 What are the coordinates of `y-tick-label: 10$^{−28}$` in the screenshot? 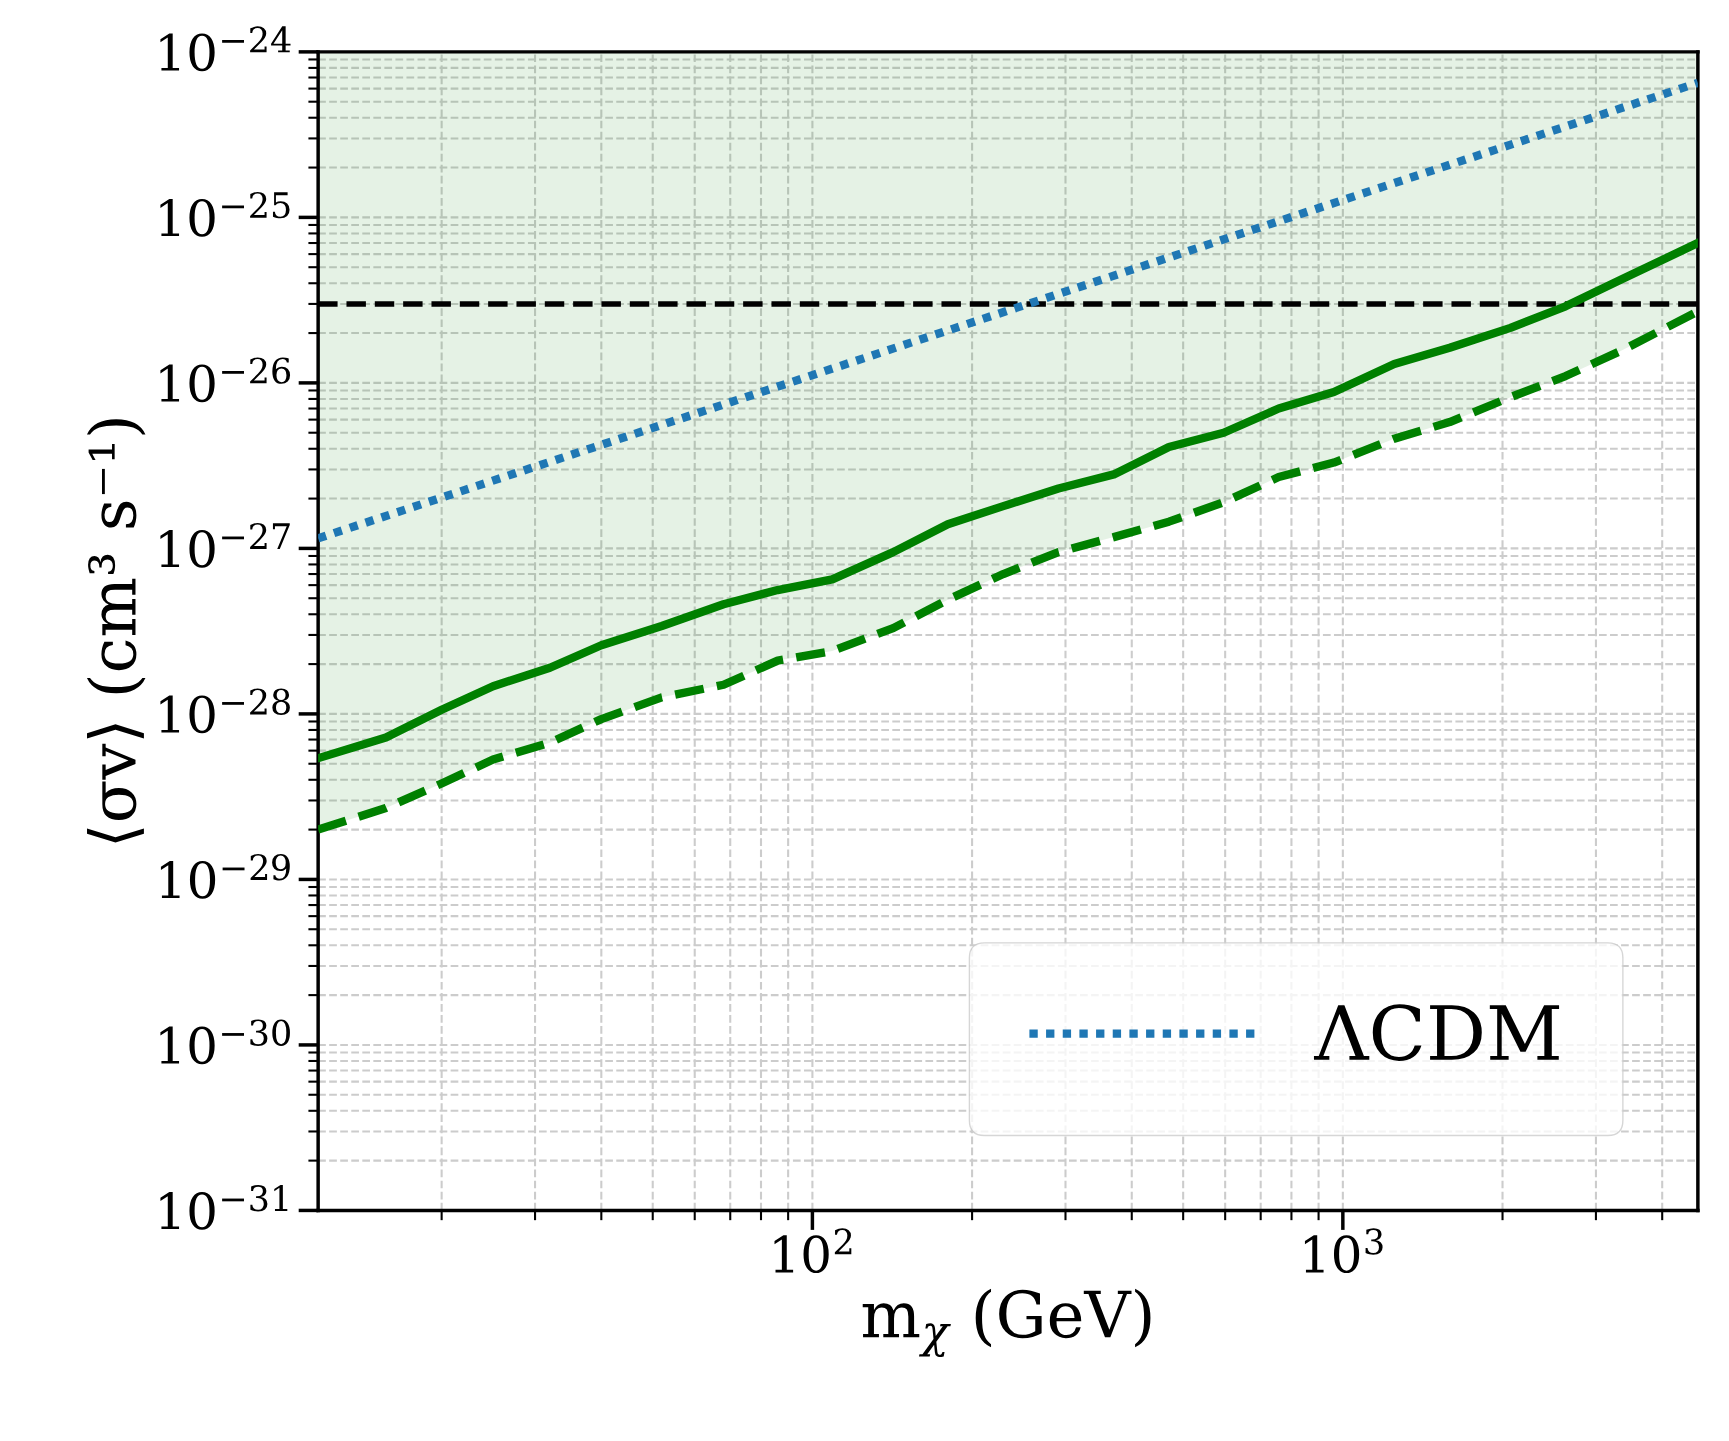 It's located at (225, 711).